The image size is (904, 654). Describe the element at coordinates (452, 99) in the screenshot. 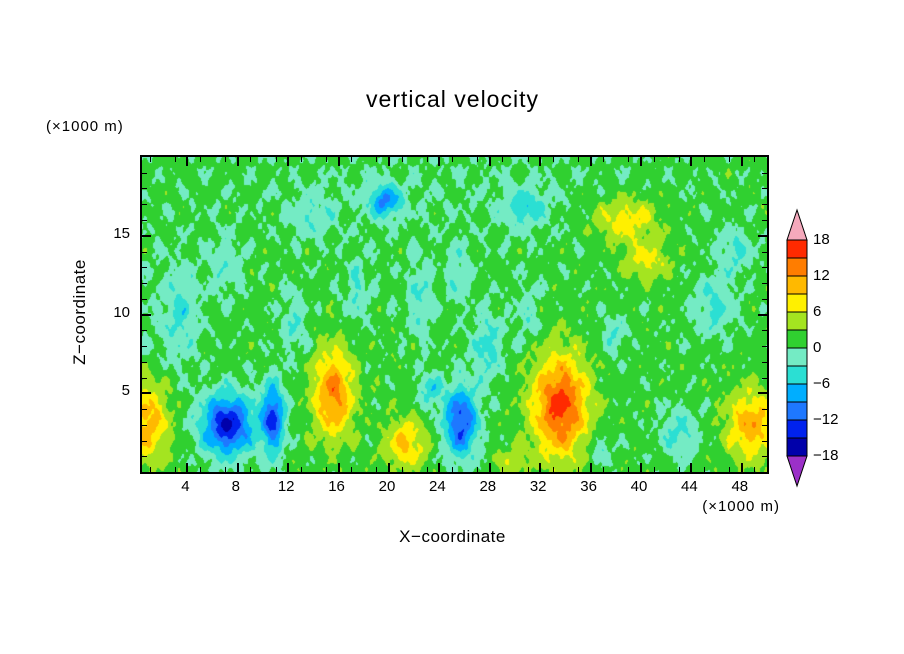

I see `chart-title: vertical velocity` at that location.